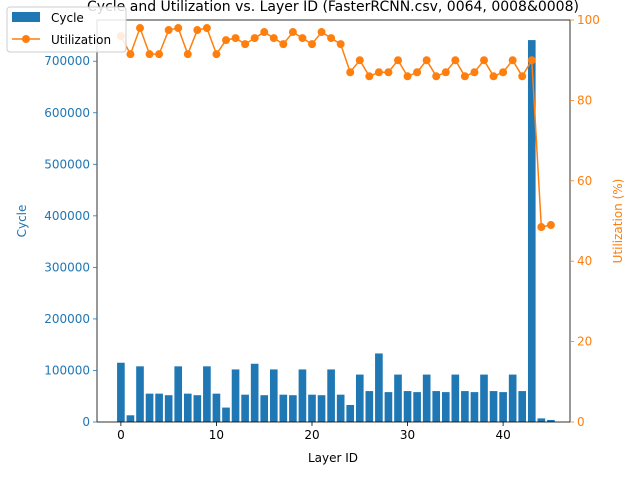 The height and width of the screenshot is (480, 640). I want to click on x-tick-label: 10, so click(216, 435).